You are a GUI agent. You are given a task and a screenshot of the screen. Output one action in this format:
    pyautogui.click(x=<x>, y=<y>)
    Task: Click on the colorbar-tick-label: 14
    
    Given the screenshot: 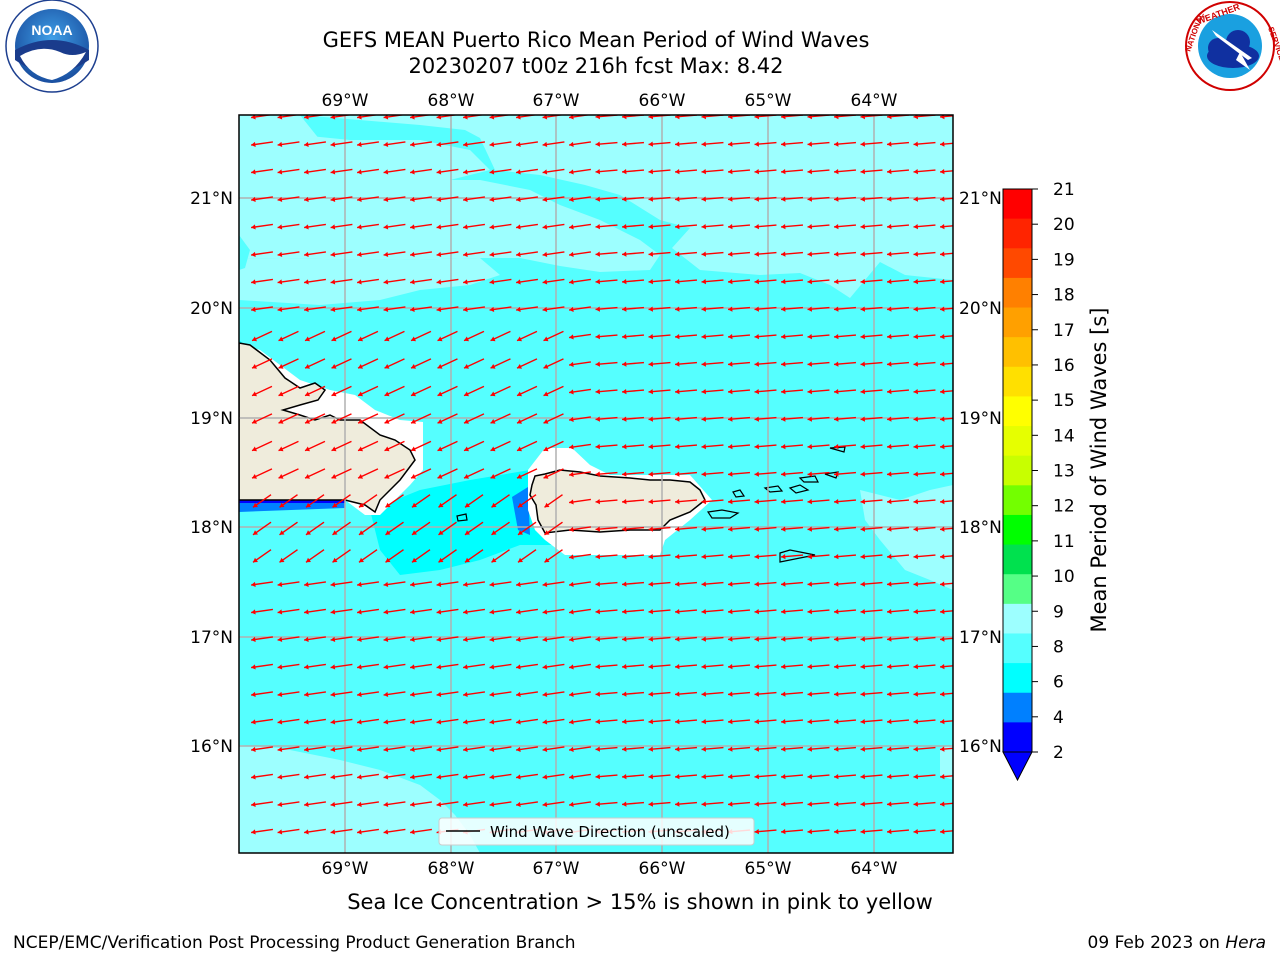 What is the action you would take?
    pyautogui.click(x=1064, y=436)
    